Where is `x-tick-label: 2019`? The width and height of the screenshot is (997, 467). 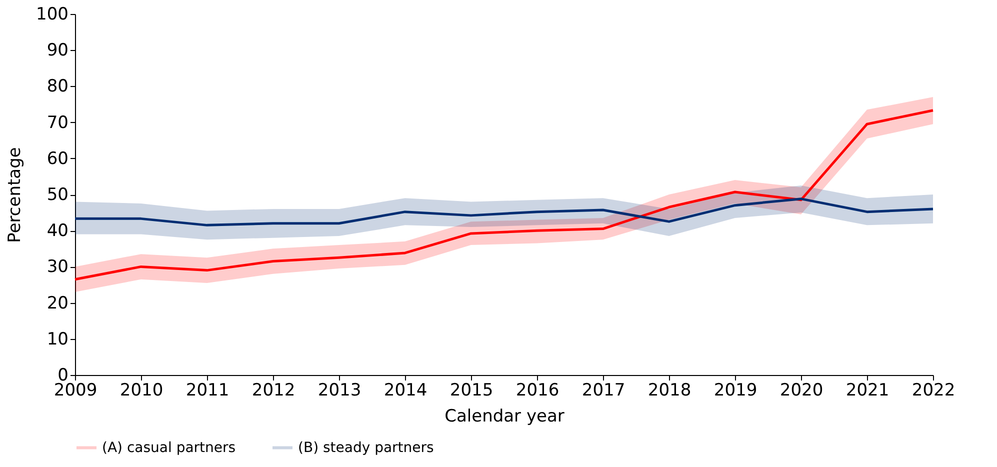
x-tick-label: 2019 is located at coordinates (736, 390).